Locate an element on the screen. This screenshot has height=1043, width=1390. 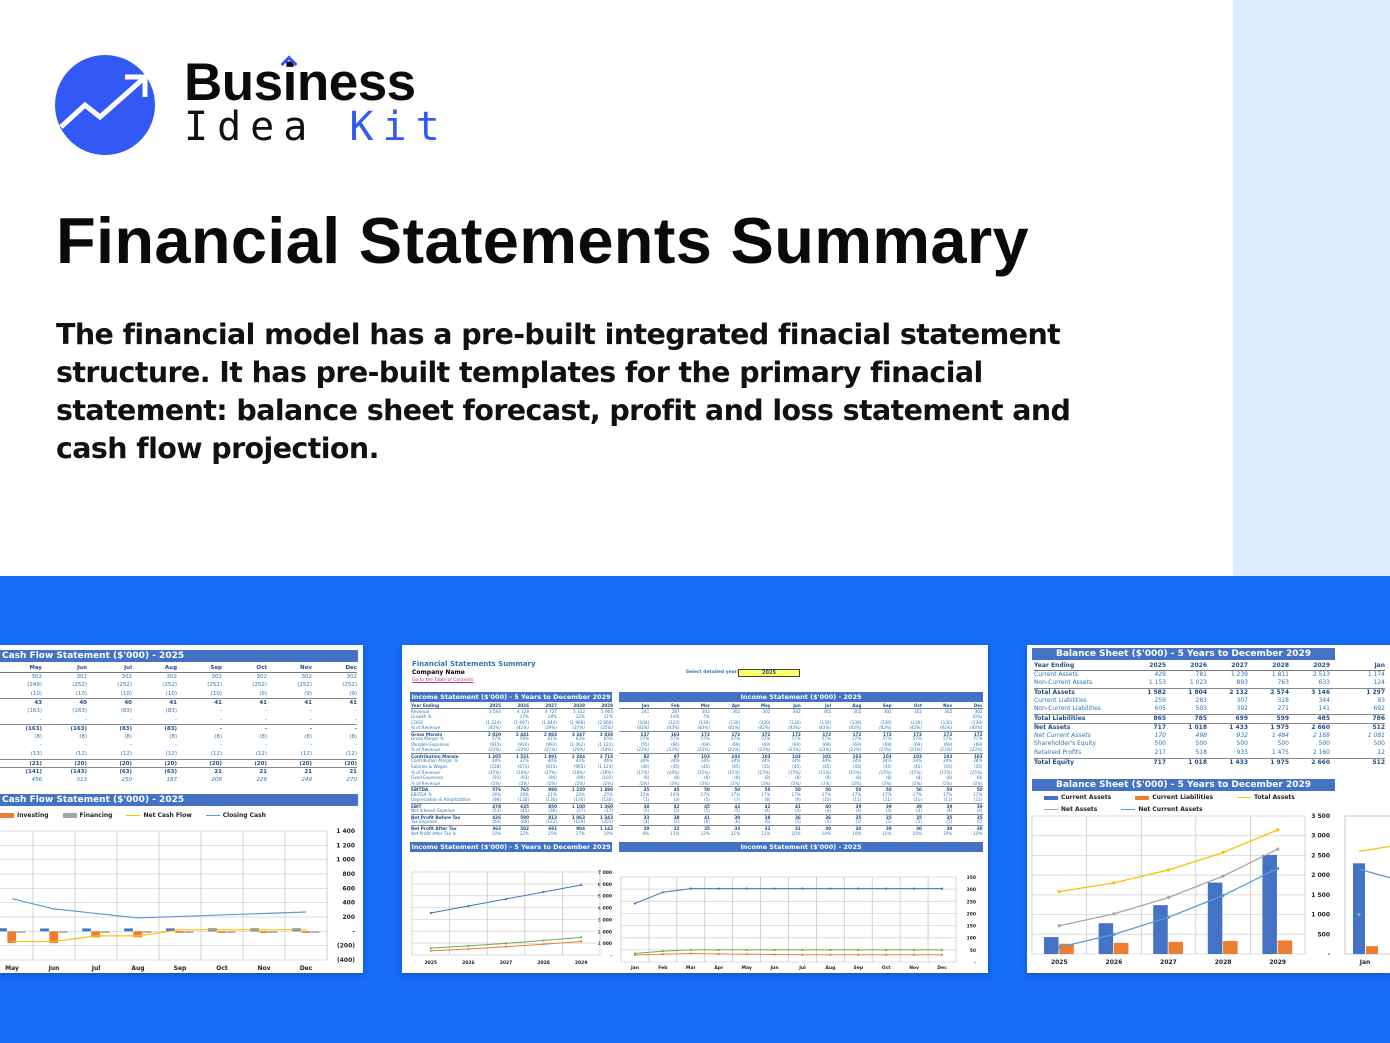
legend-net-cash-flow: Net Cash Flow is located at coordinates (159, 815).